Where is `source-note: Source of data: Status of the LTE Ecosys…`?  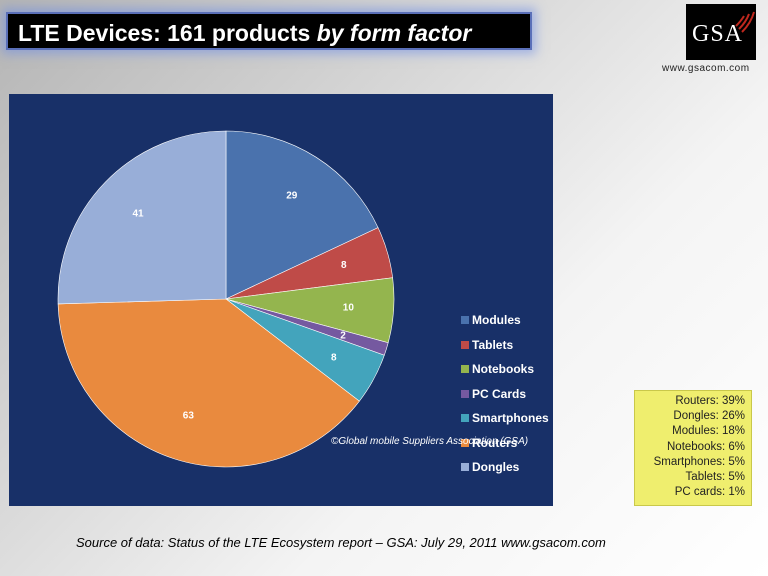
source-note: Source of data: Status of the LTE Ecosys… is located at coordinates (341, 542).